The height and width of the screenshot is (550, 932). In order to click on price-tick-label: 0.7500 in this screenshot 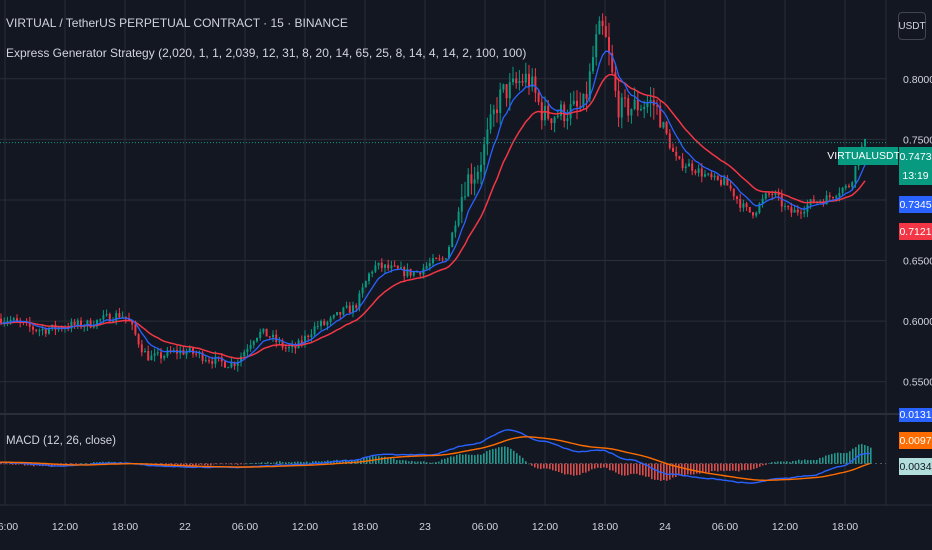, I will do `click(917, 140)`.